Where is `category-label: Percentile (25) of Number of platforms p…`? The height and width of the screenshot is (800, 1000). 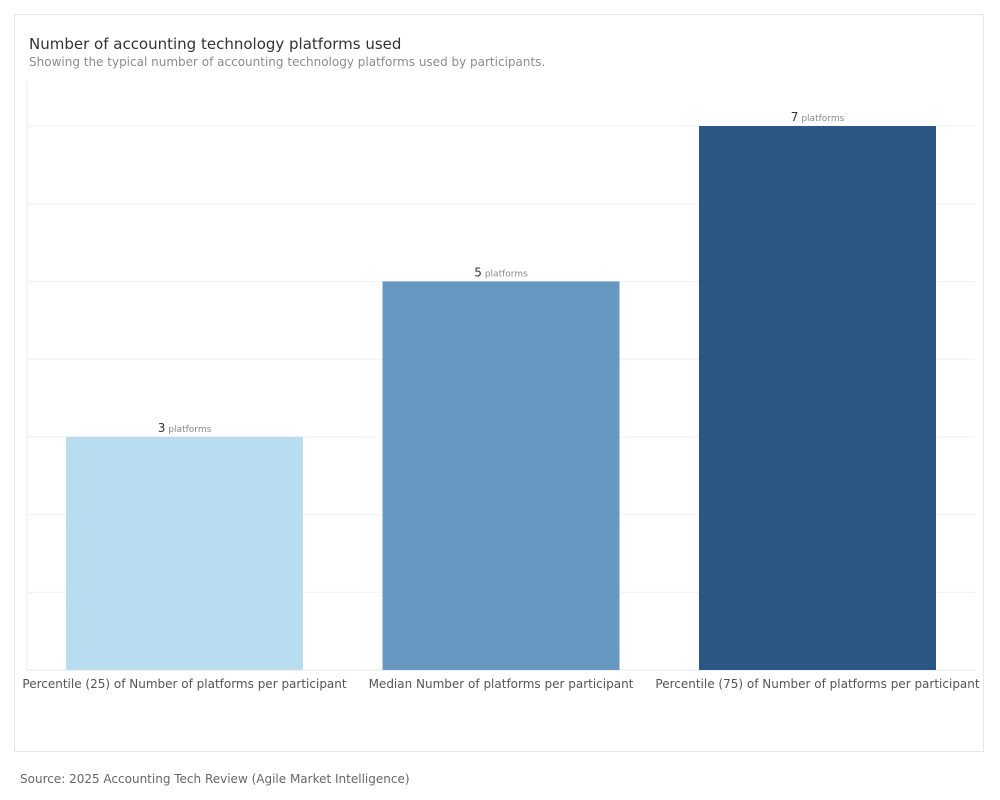 category-label: Percentile (25) of Number of platforms p… is located at coordinates (184, 684).